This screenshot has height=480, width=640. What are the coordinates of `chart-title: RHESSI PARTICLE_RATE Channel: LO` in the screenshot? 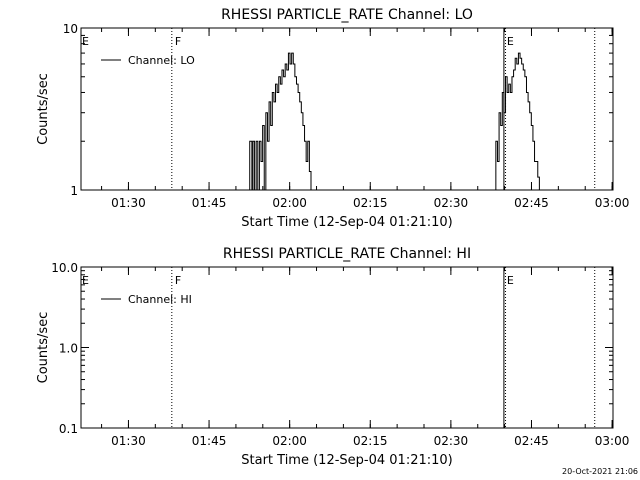 It's located at (347, 15).